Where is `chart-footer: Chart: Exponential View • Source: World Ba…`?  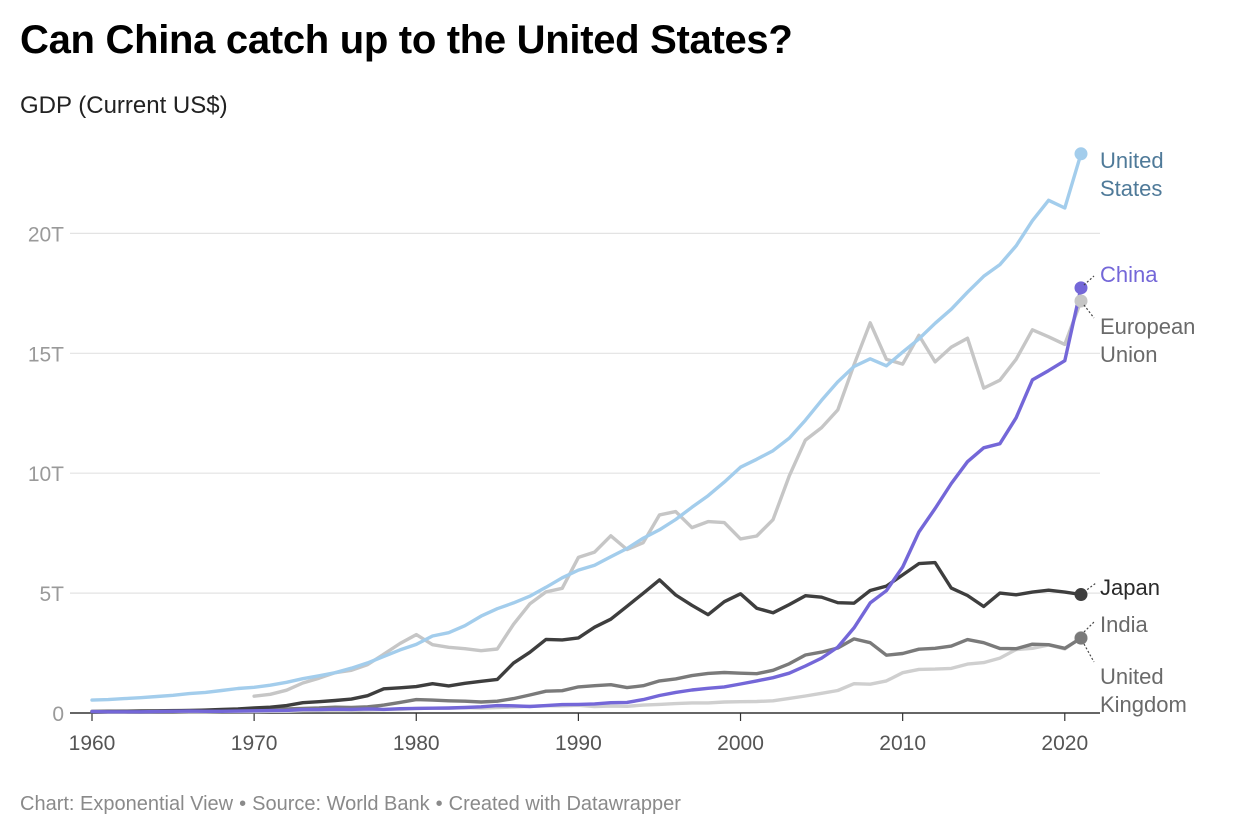
chart-footer: Chart: Exponential View • Source: World Ba… is located at coordinates (350, 804).